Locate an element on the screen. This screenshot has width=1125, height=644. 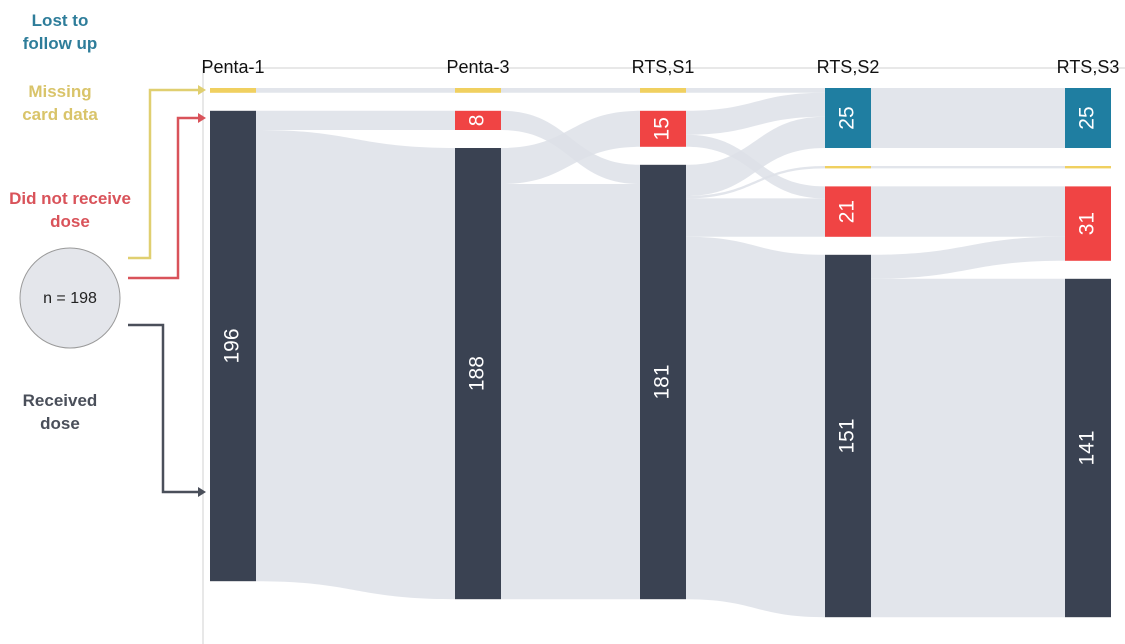
total-circle is located at coordinates (70, 298).